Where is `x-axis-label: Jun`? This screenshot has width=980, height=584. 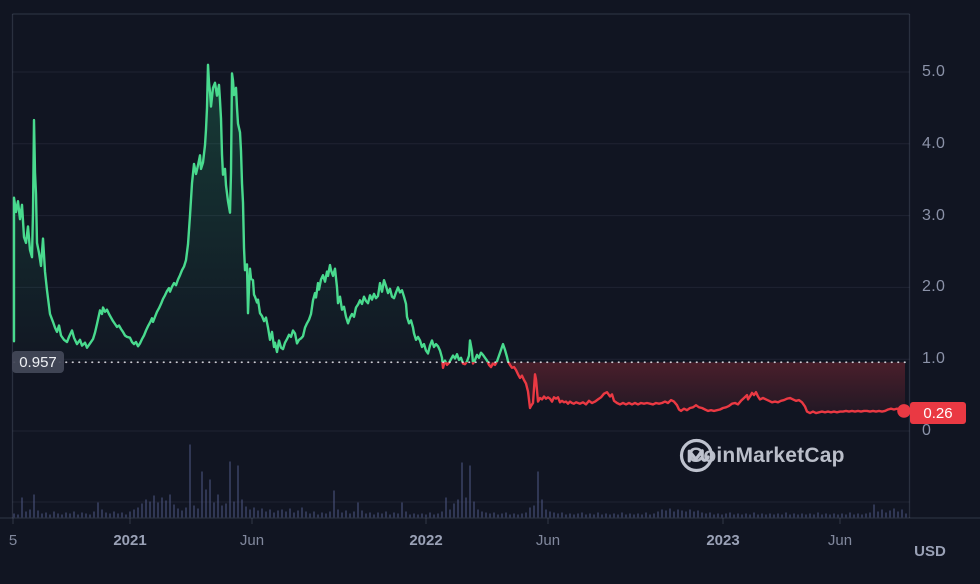
x-axis-label: Jun is located at coordinates (252, 540).